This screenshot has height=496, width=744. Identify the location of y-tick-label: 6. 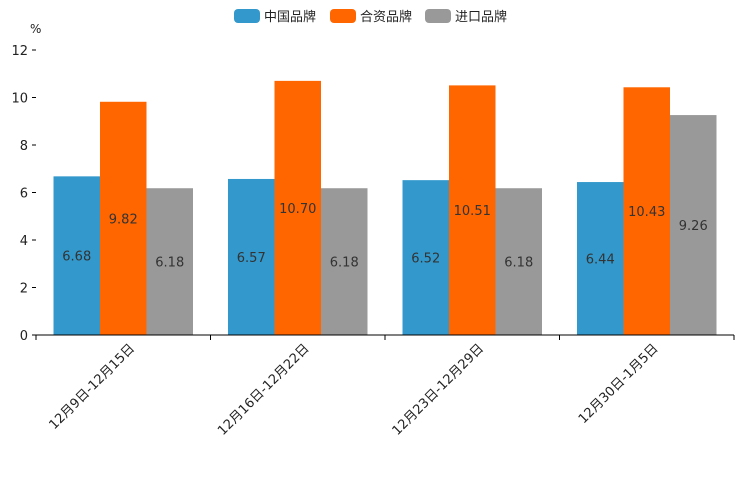
(24, 194).